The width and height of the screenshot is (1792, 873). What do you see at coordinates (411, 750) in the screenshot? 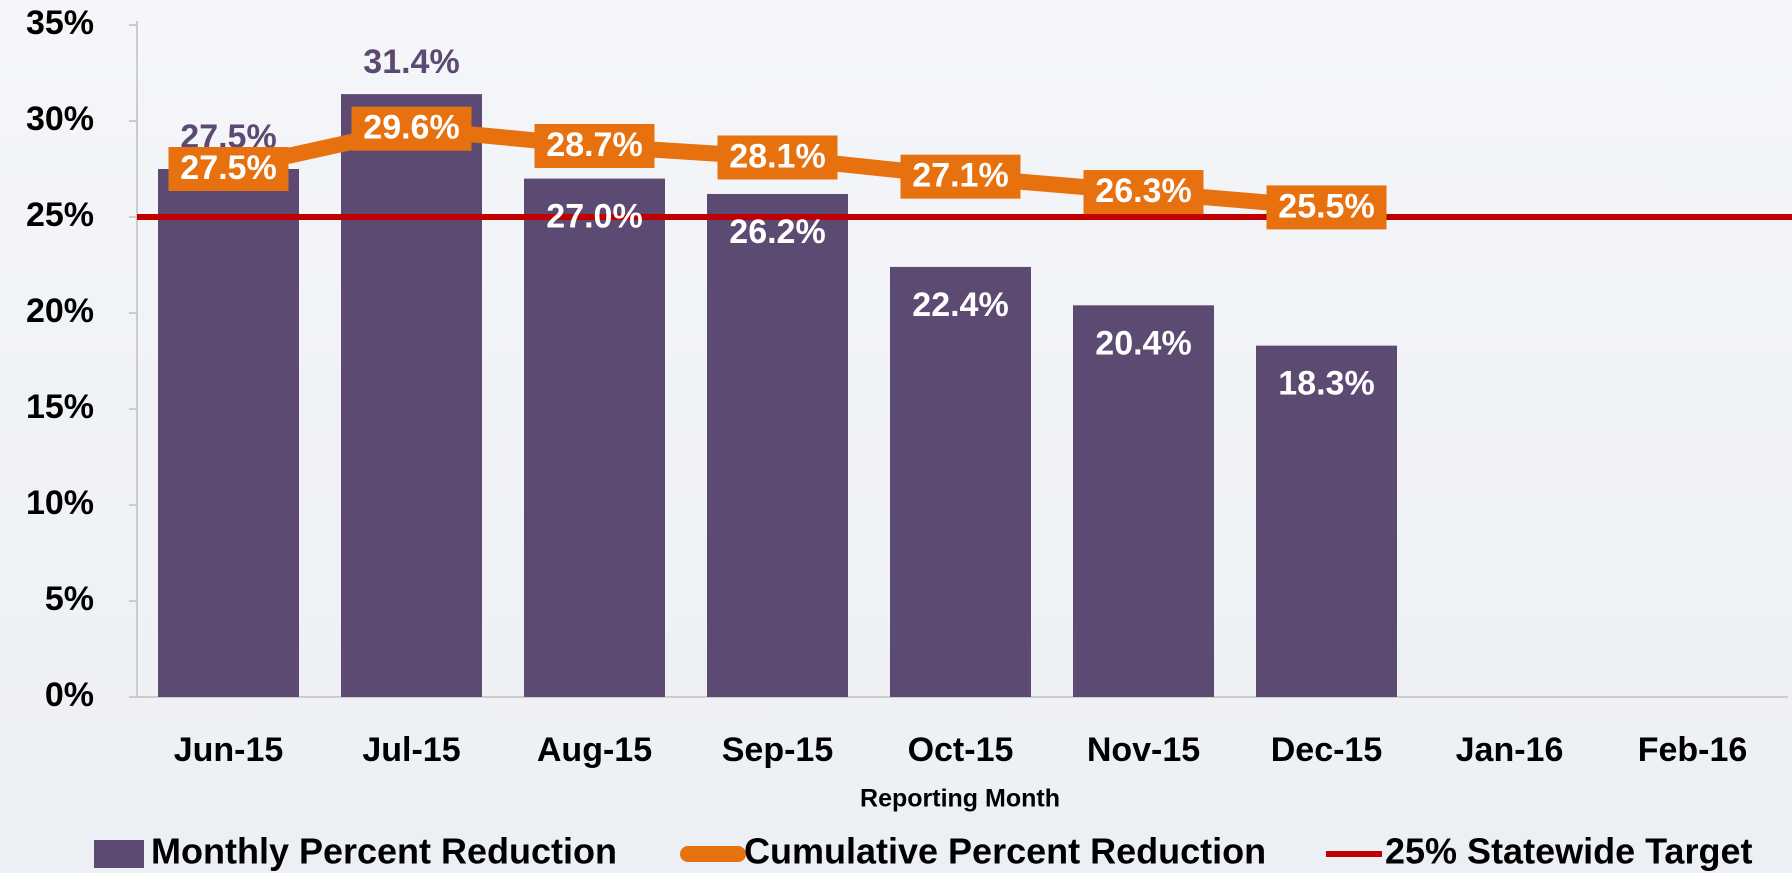
I see `x-tick-label: Jul-15` at bounding box center [411, 750].